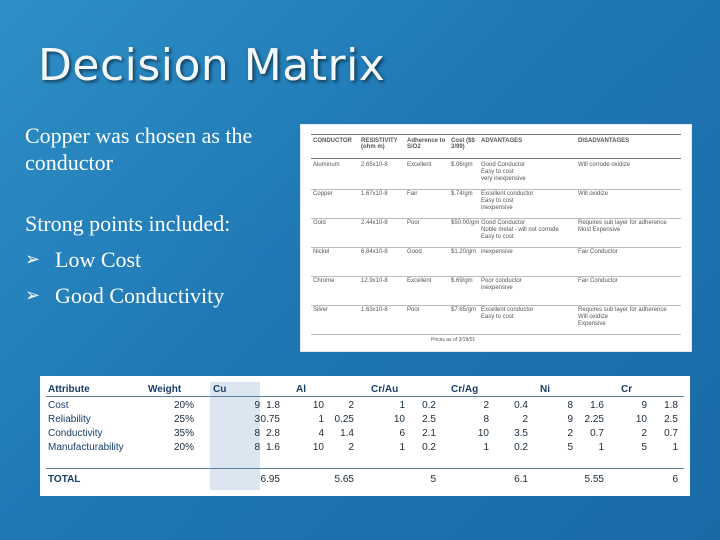 The width and height of the screenshot is (720, 540). I want to click on matrix-weighted-value: 2.25, so click(594, 419).